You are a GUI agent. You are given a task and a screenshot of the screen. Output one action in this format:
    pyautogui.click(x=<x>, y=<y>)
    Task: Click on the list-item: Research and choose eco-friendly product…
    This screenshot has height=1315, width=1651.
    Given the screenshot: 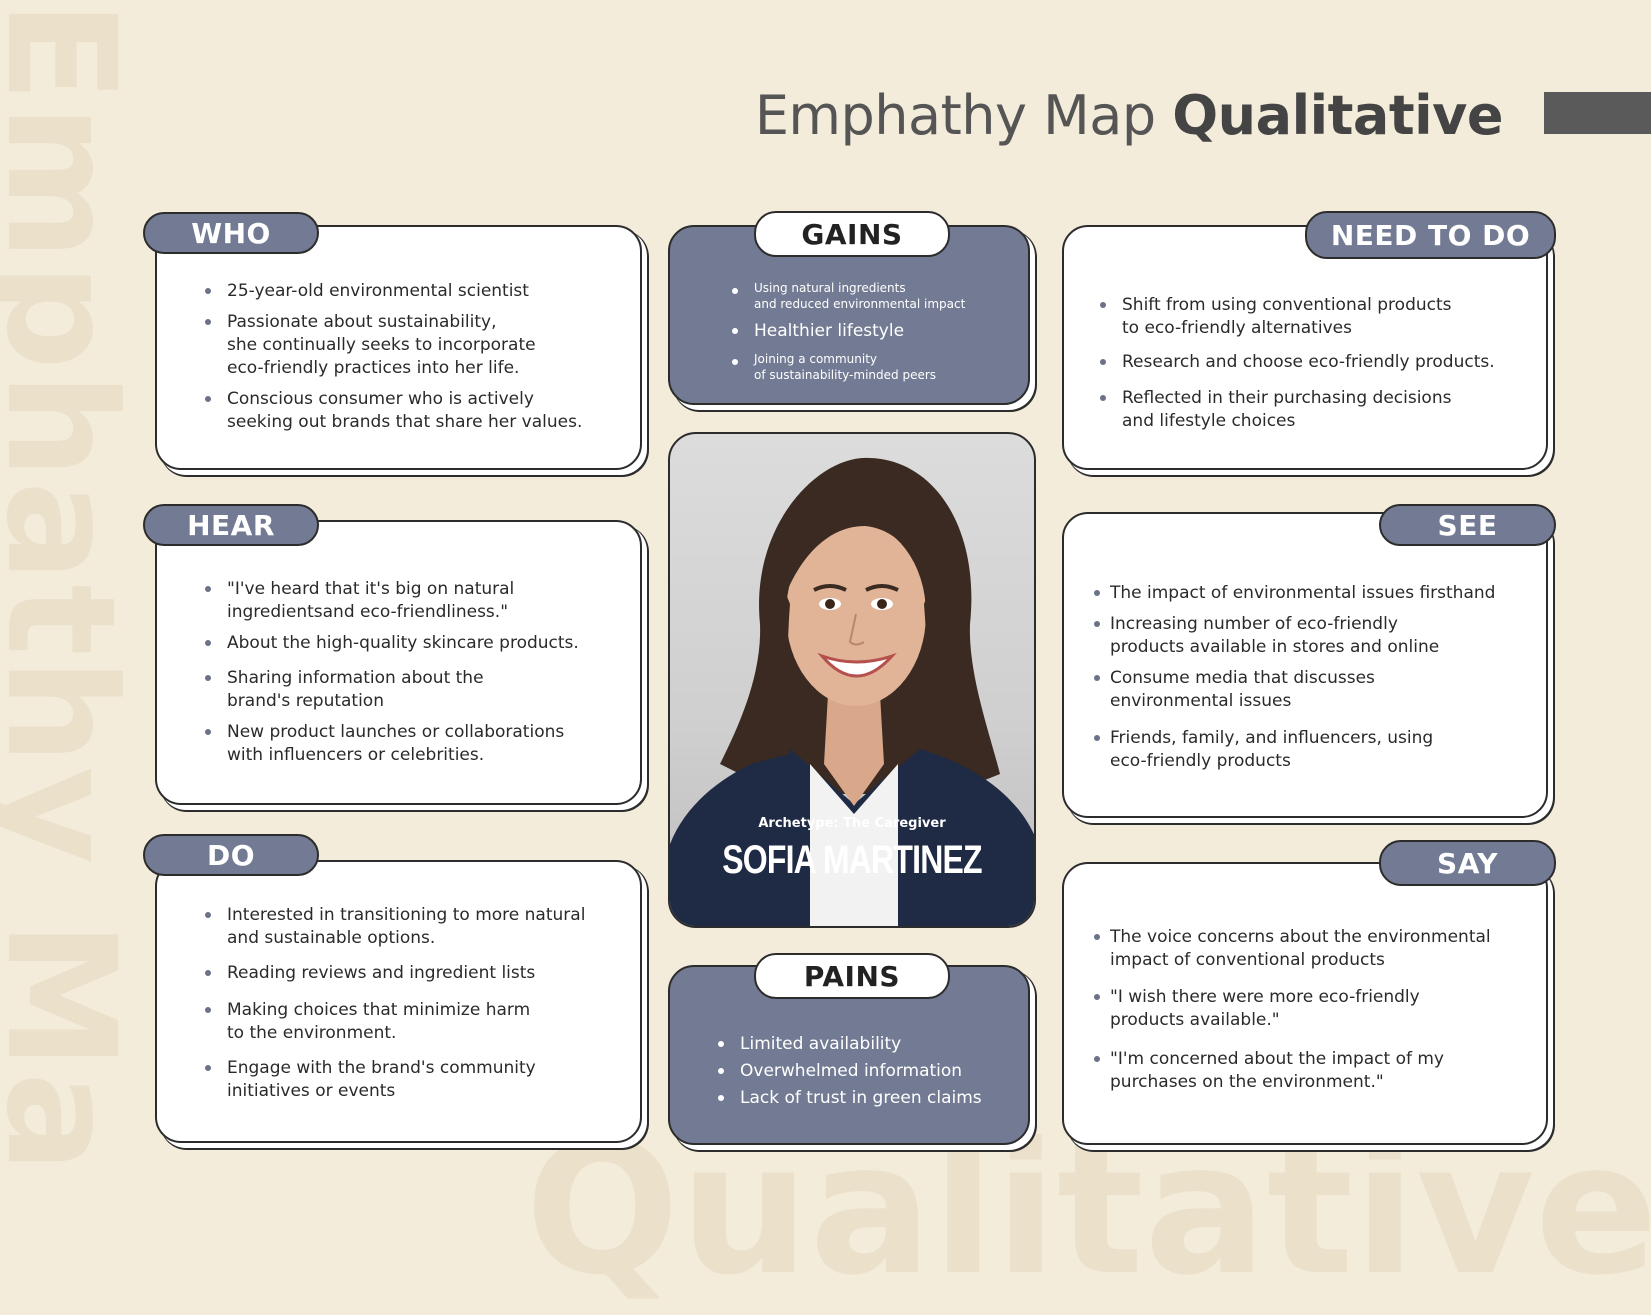 What is the action you would take?
    pyautogui.click(x=1297, y=362)
    